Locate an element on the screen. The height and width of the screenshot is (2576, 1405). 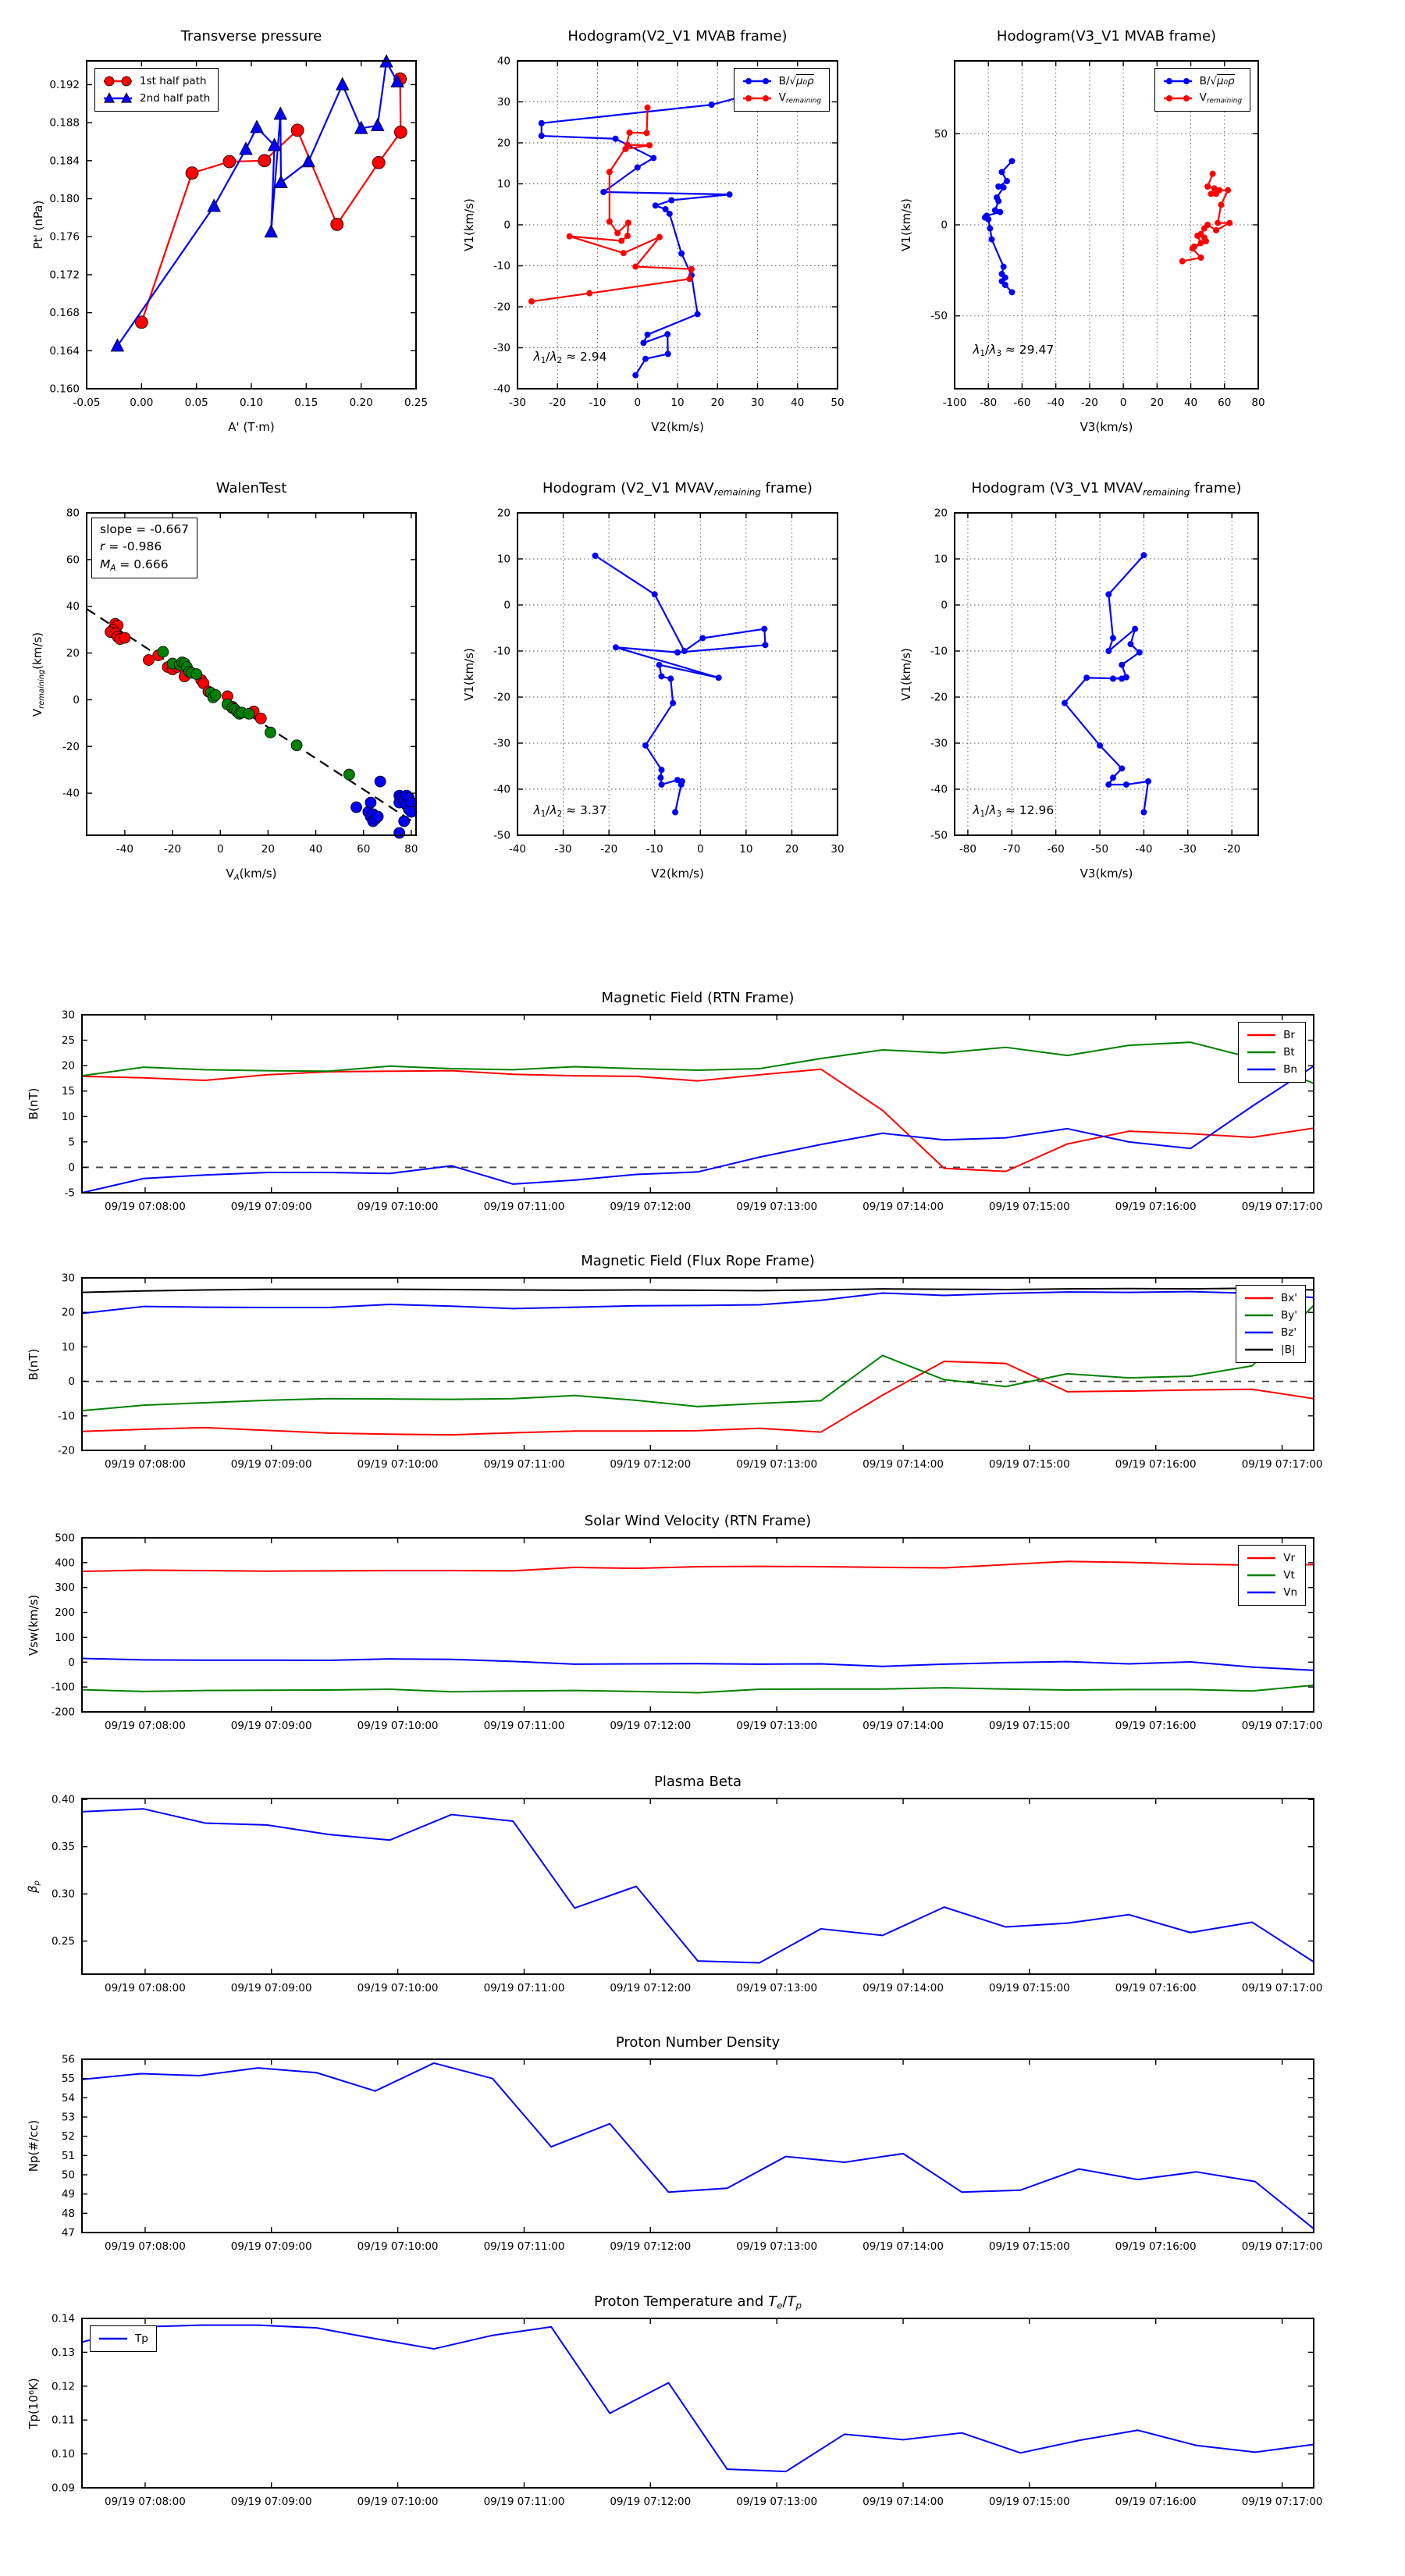
y-tick-label: 0.35 is located at coordinates (64, 1847).